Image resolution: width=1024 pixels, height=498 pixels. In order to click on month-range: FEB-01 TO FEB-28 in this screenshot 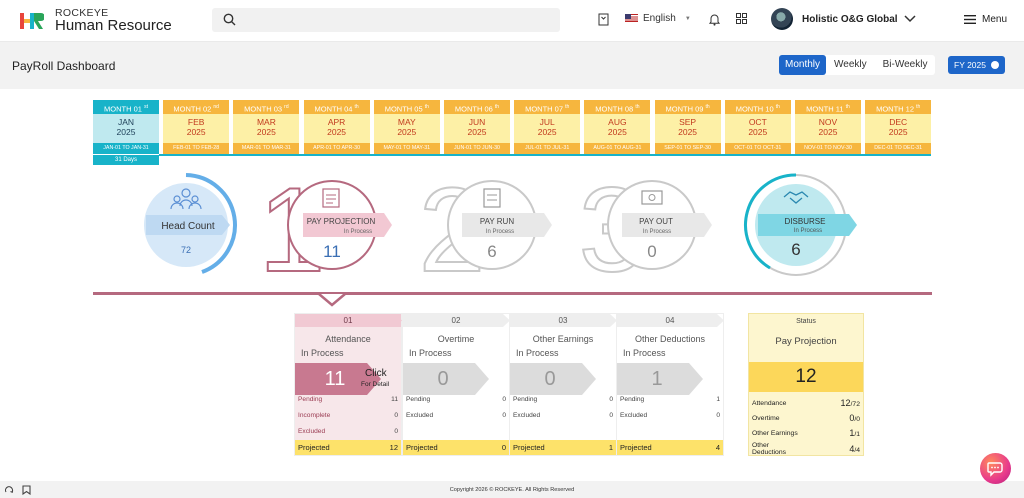, I will do `click(196, 148)`.